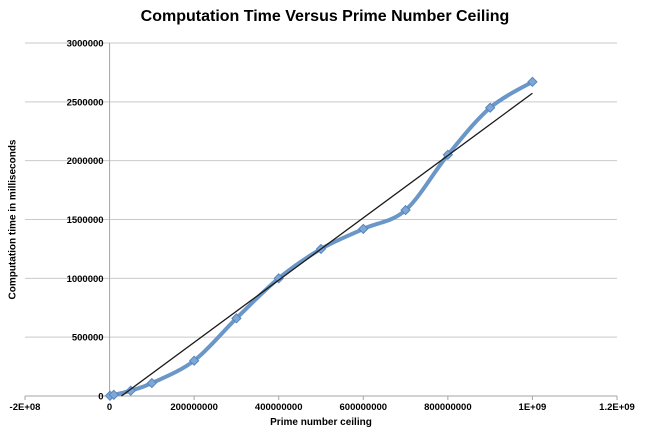 This screenshot has height=441, width=650. What do you see at coordinates (88, 338) in the screenshot?
I see `y-tick-label: 500000` at bounding box center [88, 338].